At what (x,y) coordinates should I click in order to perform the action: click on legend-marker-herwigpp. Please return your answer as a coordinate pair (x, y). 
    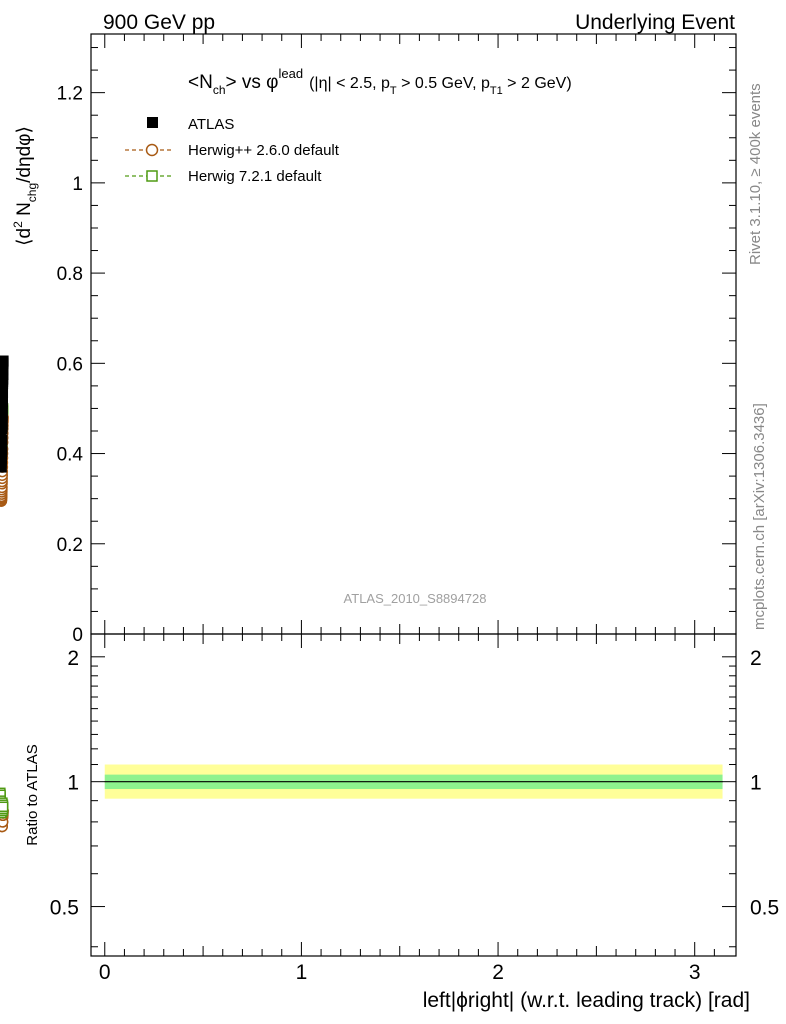
    Looking at the image, I should click on (152, 150).